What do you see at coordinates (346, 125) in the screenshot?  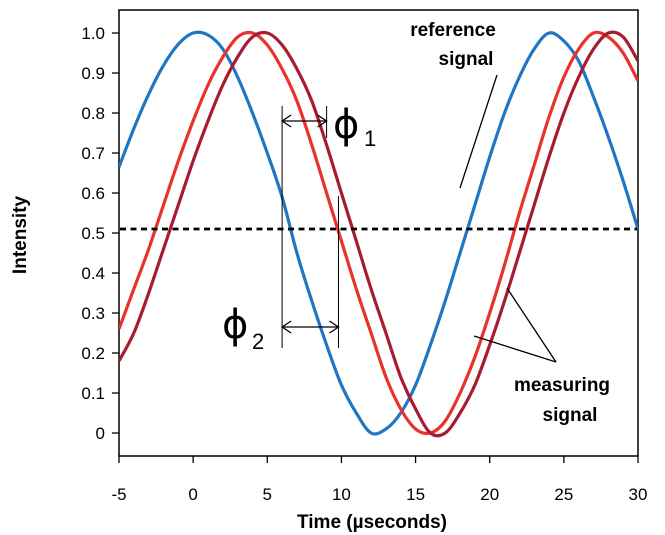 I see `phi1-symbol: ϕ` at bounding box center [346, 125].